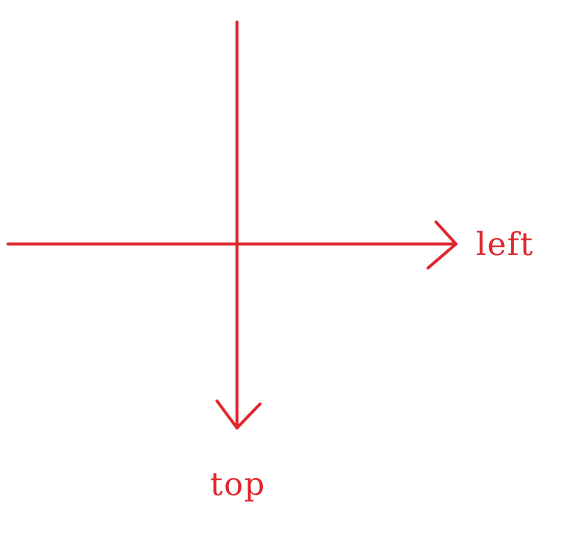  Describe the element at coordinates (238, 414) in the screenshot. I see `vertical-arrow-head` at that location.